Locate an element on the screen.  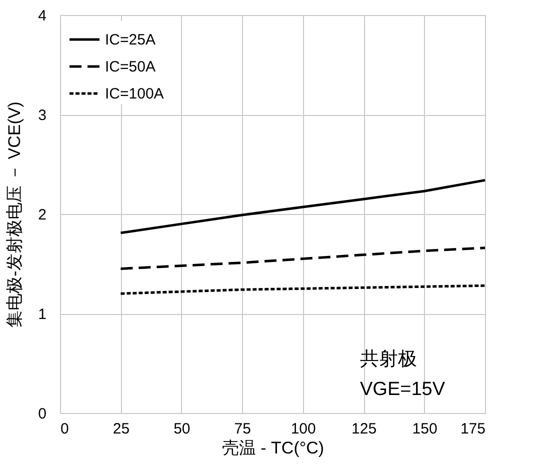
y-tick-label: 3 is located at coordinates (42, 115).